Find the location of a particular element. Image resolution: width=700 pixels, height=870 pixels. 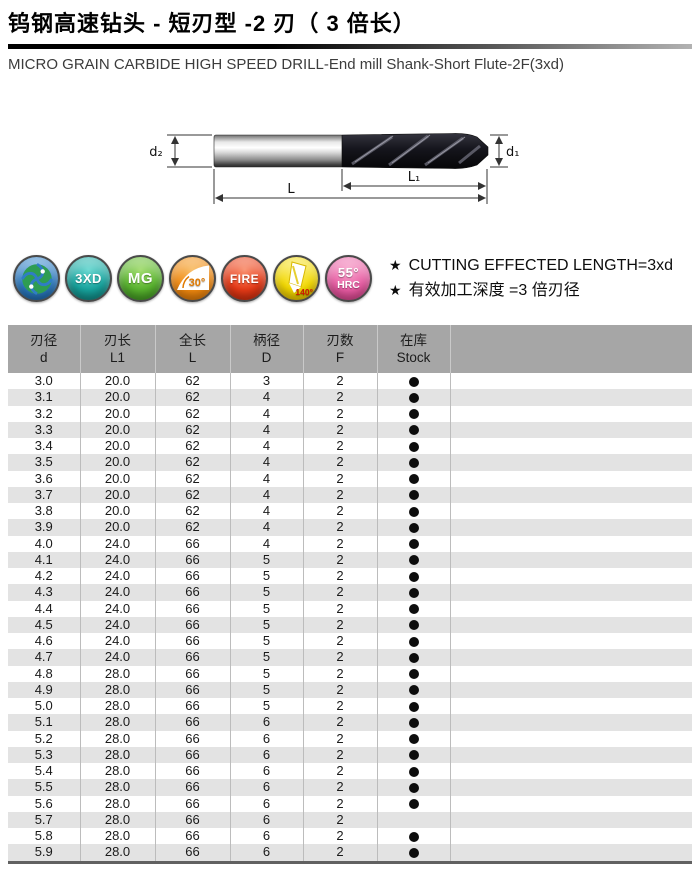

badge-3xd-label: 3XD is located at coordinates (88, 278).